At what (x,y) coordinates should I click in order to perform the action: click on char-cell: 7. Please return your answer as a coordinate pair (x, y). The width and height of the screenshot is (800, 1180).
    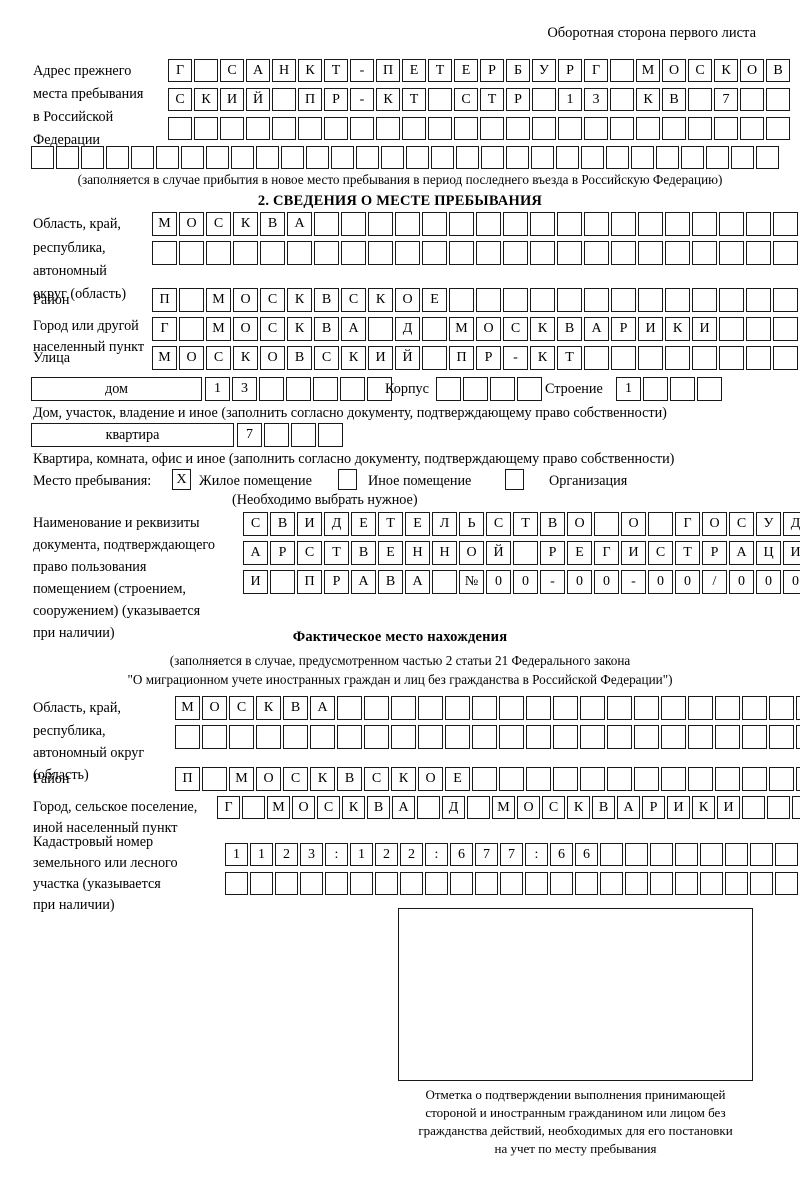
    Looking at the image, I should click on (486, 854).